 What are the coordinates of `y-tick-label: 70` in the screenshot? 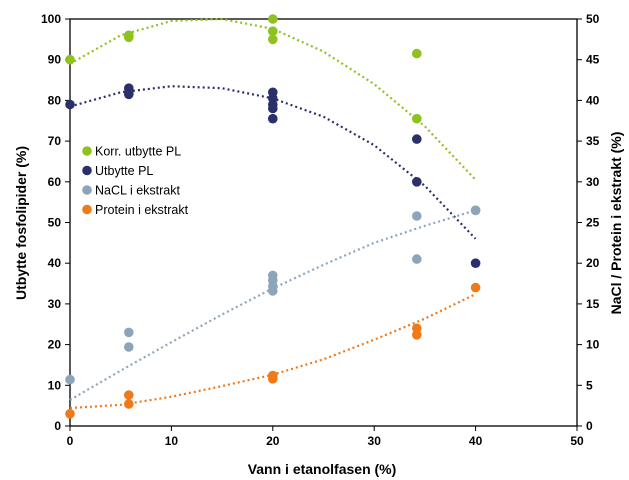 It's located at (55, 141).